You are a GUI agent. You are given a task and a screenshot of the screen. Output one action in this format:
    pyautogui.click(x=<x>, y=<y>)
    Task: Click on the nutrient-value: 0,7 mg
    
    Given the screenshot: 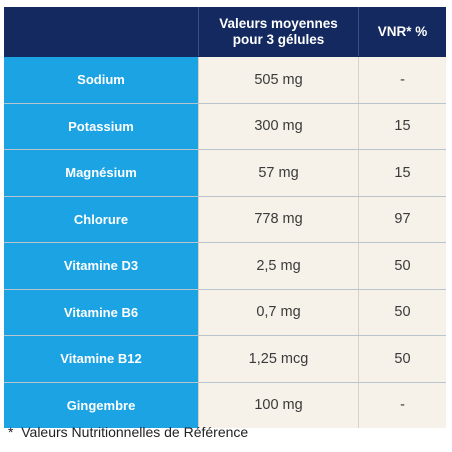 What is the action you would take?
    pyautogui.click(x=278, y=312)
    